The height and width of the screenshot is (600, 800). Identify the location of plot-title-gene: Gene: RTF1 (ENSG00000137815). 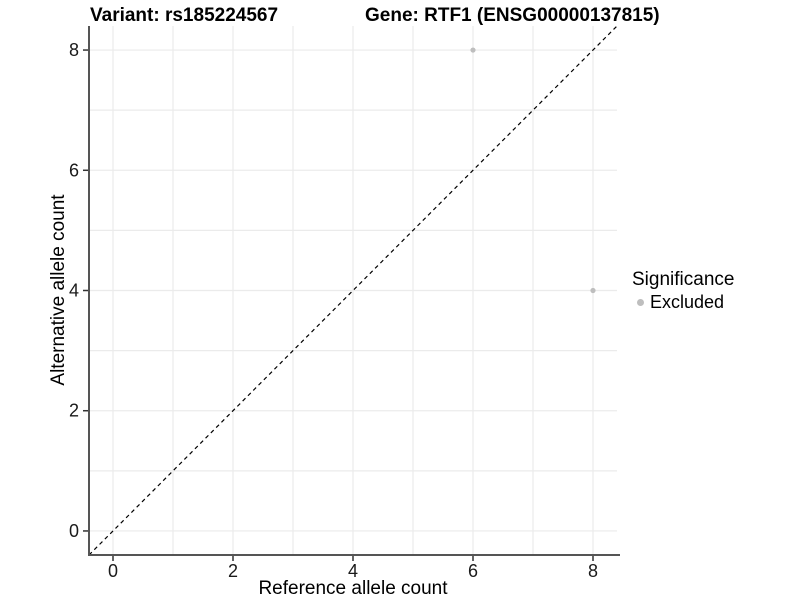
(512, 15).